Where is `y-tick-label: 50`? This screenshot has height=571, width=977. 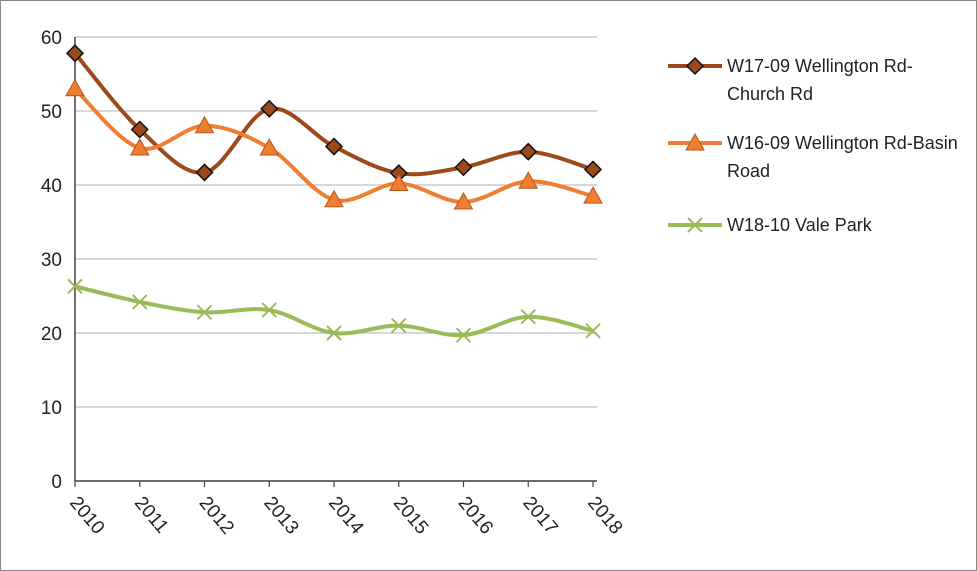
y-tick-label: 50 is located at coordinates (51, 112).